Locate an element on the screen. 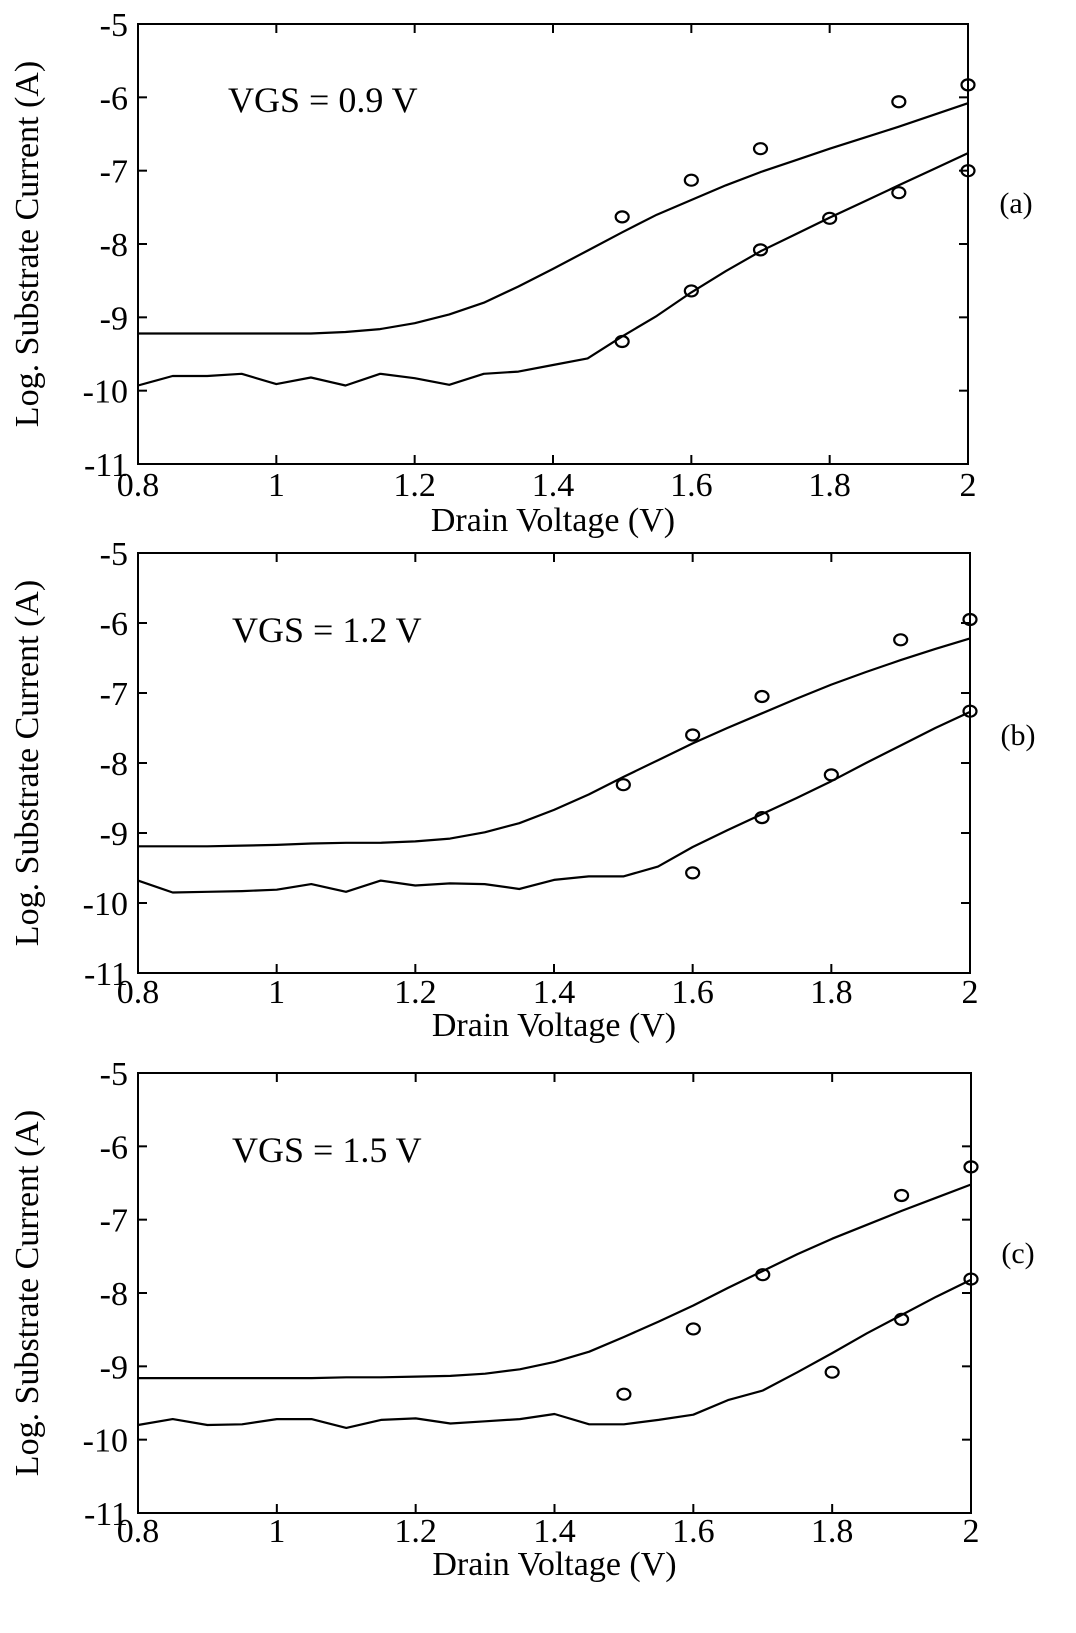 The image size is (1076, 1633). panel-label: (c) is located at coordinates (1017, 1253).